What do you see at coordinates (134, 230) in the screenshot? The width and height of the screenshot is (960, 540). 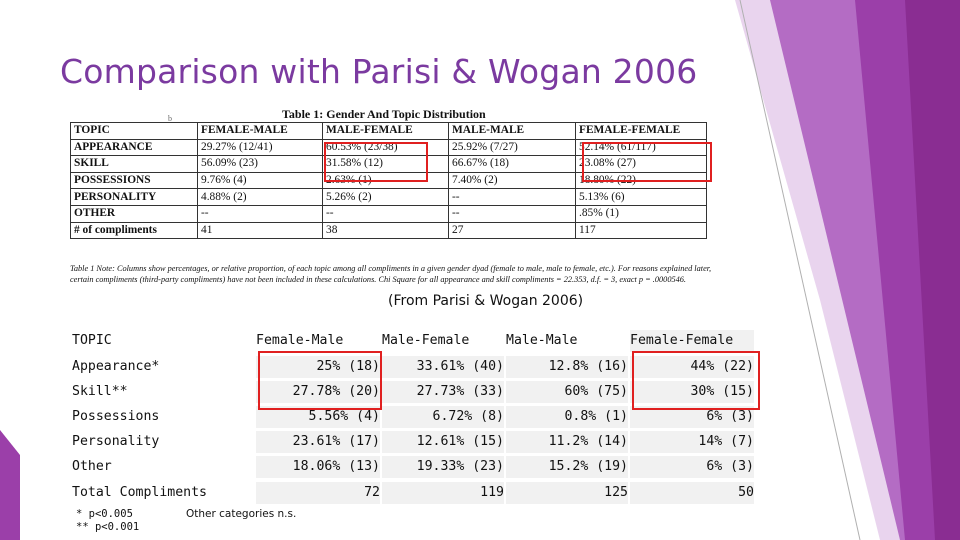 I see `scan-cell: # of compliments` at bounding box center [134, 230].